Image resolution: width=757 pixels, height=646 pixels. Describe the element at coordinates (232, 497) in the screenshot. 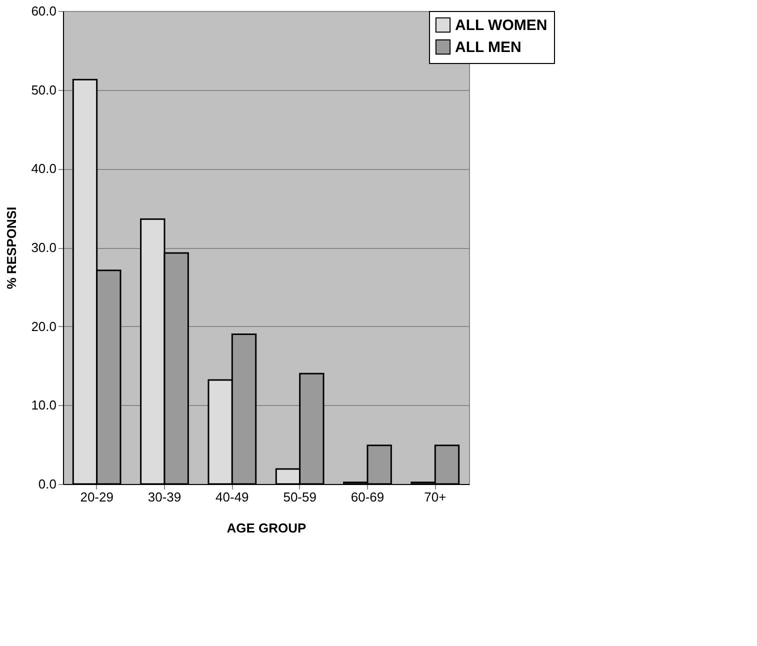

I see `x-tick-label: 40-49` at that location.